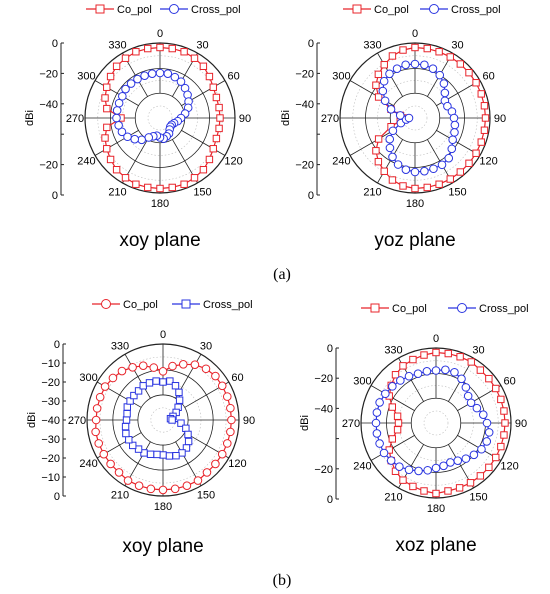 The width and height of the screenshot is (550, 594). Describe the element at coordinates (162, 546) in the screenshot. I see `plane-title: xoy plane` at that location.